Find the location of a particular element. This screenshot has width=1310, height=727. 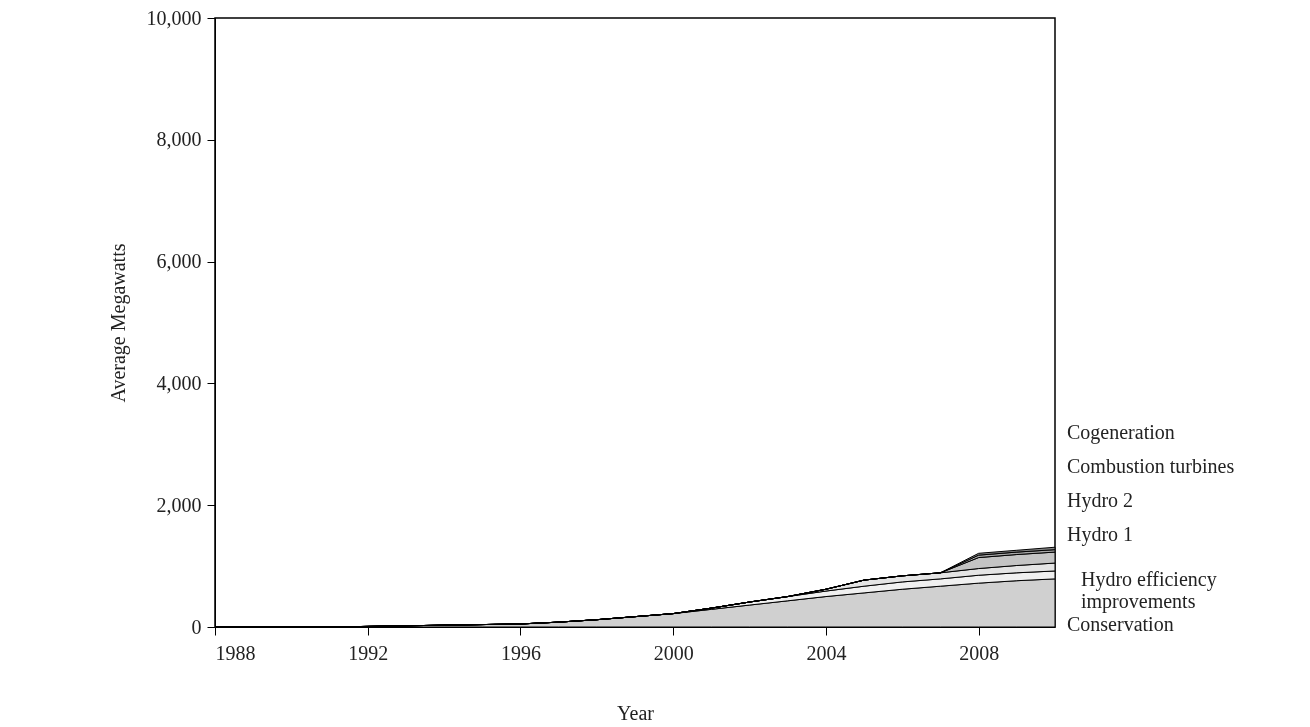

text: Cogeneration is located at coordinates (1121, 432).